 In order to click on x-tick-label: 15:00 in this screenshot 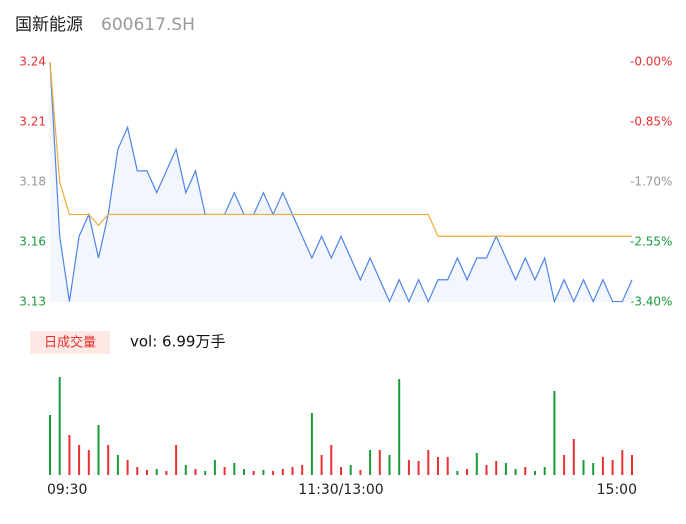, I will do `click(617, 490)`.